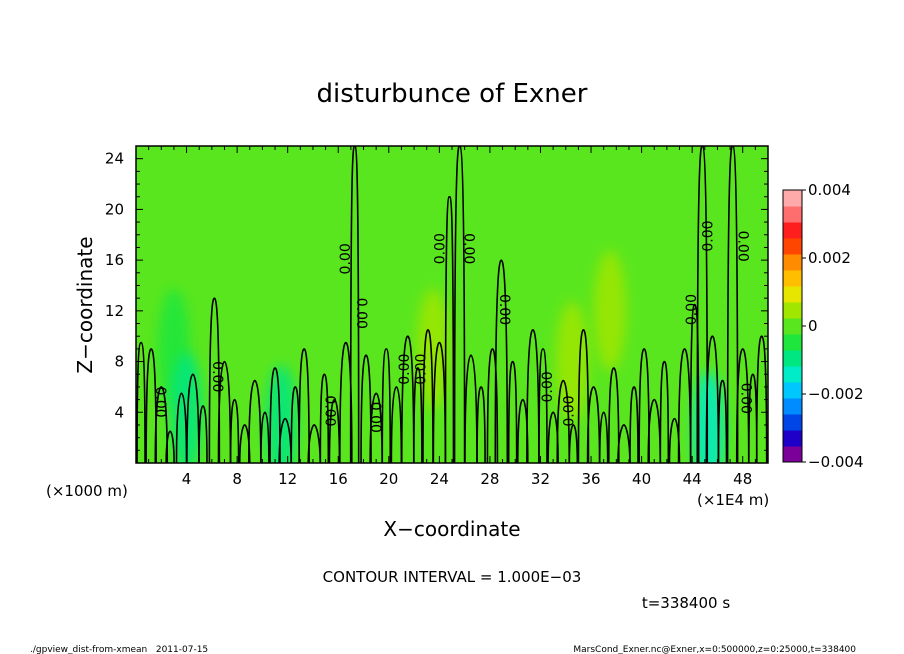  I want to click on x-tick-label: 32, so click(540, 479).